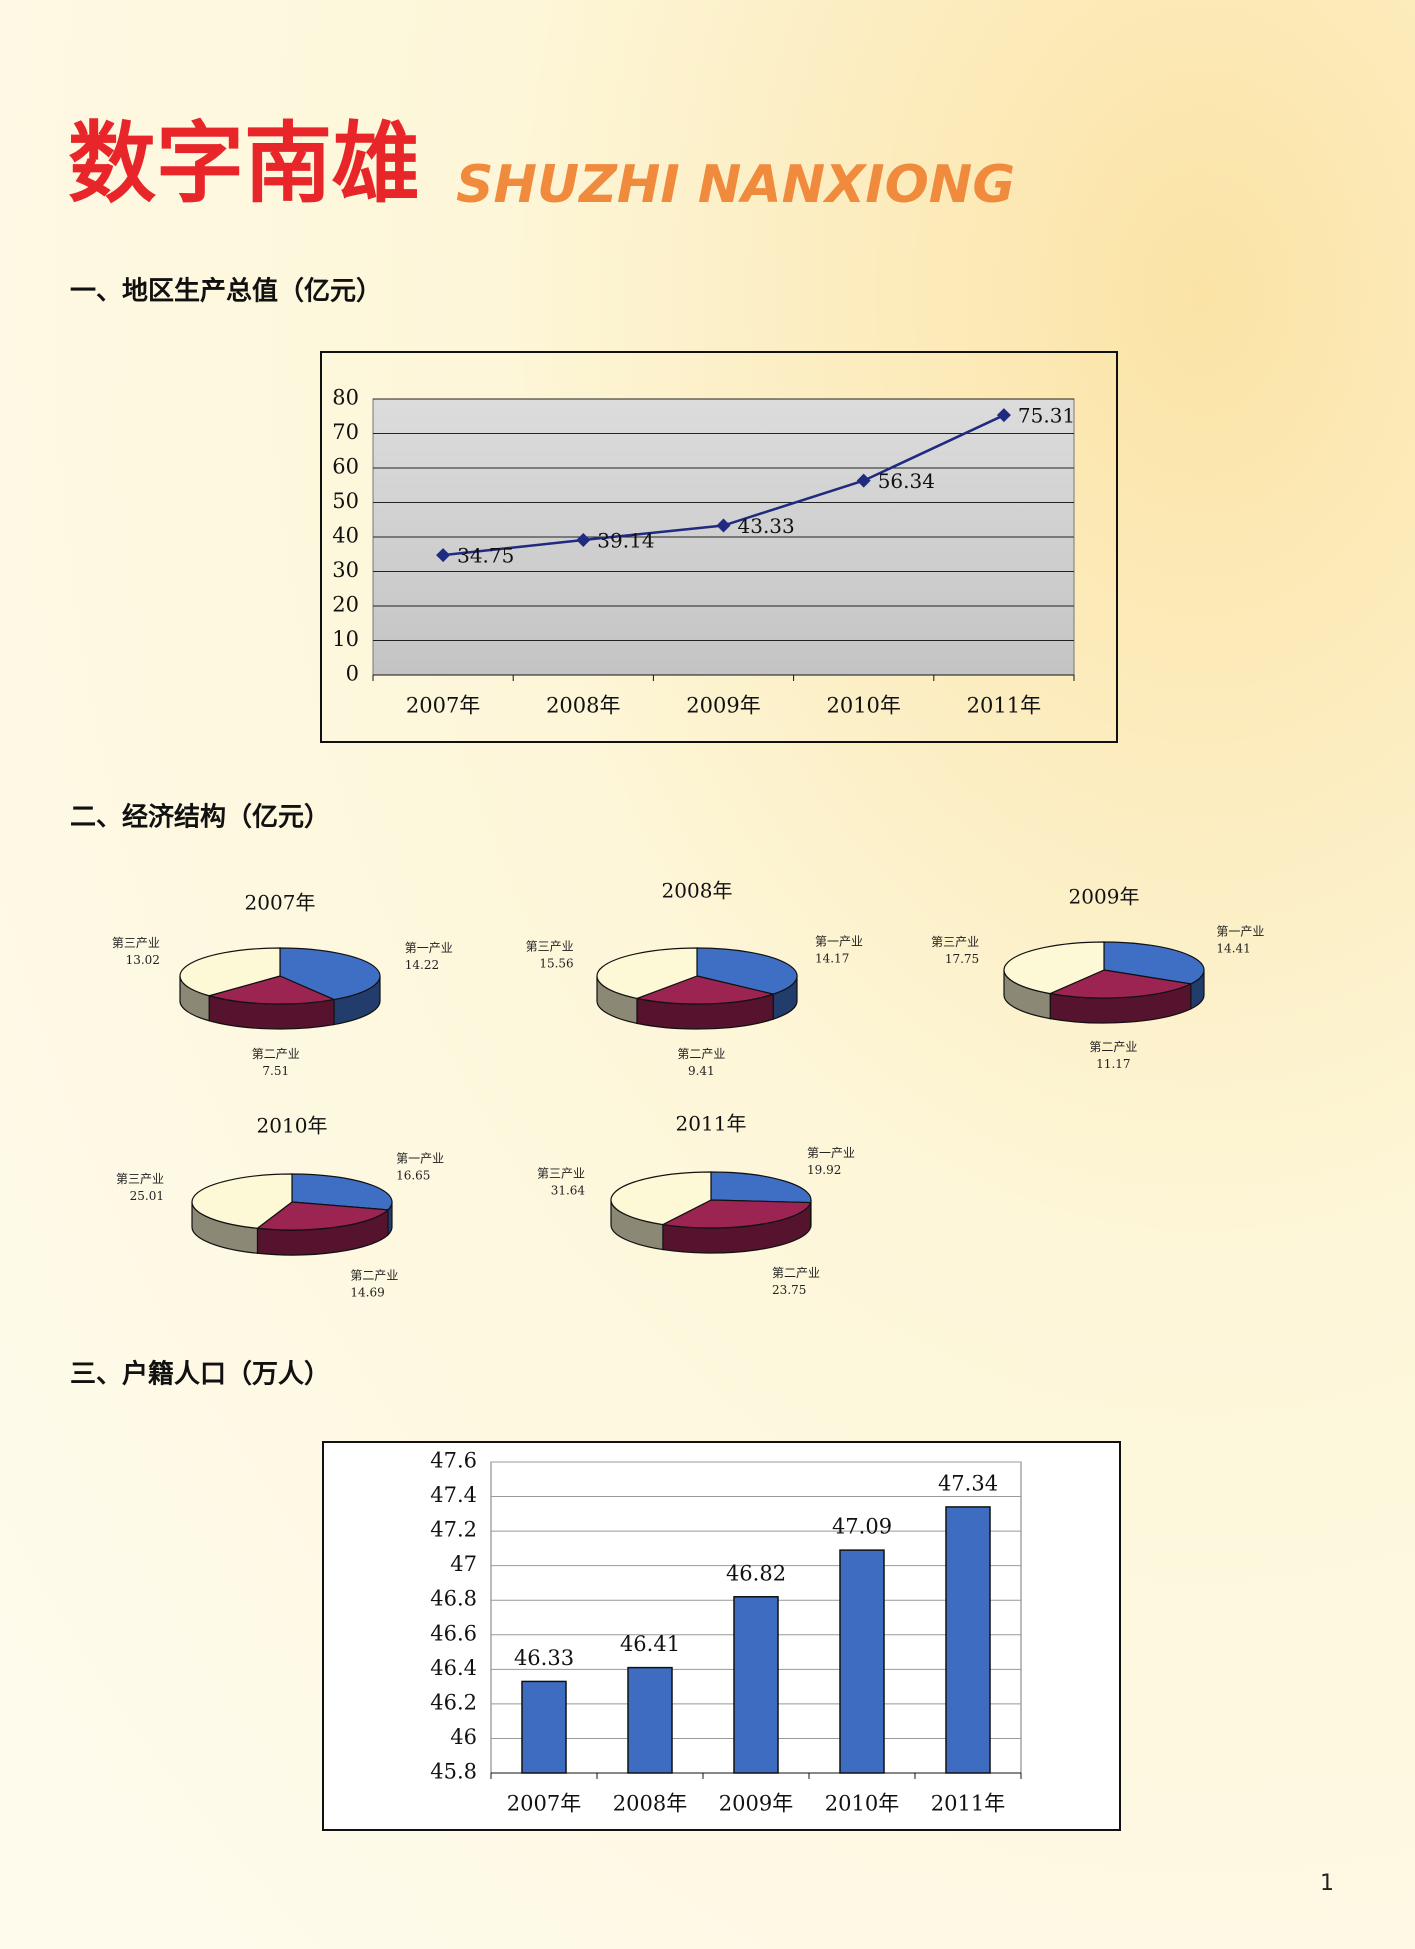 The height and width of the screenshot is (1949, 1415). I want to click on y-tick-label: 46, so click(463, 1737).